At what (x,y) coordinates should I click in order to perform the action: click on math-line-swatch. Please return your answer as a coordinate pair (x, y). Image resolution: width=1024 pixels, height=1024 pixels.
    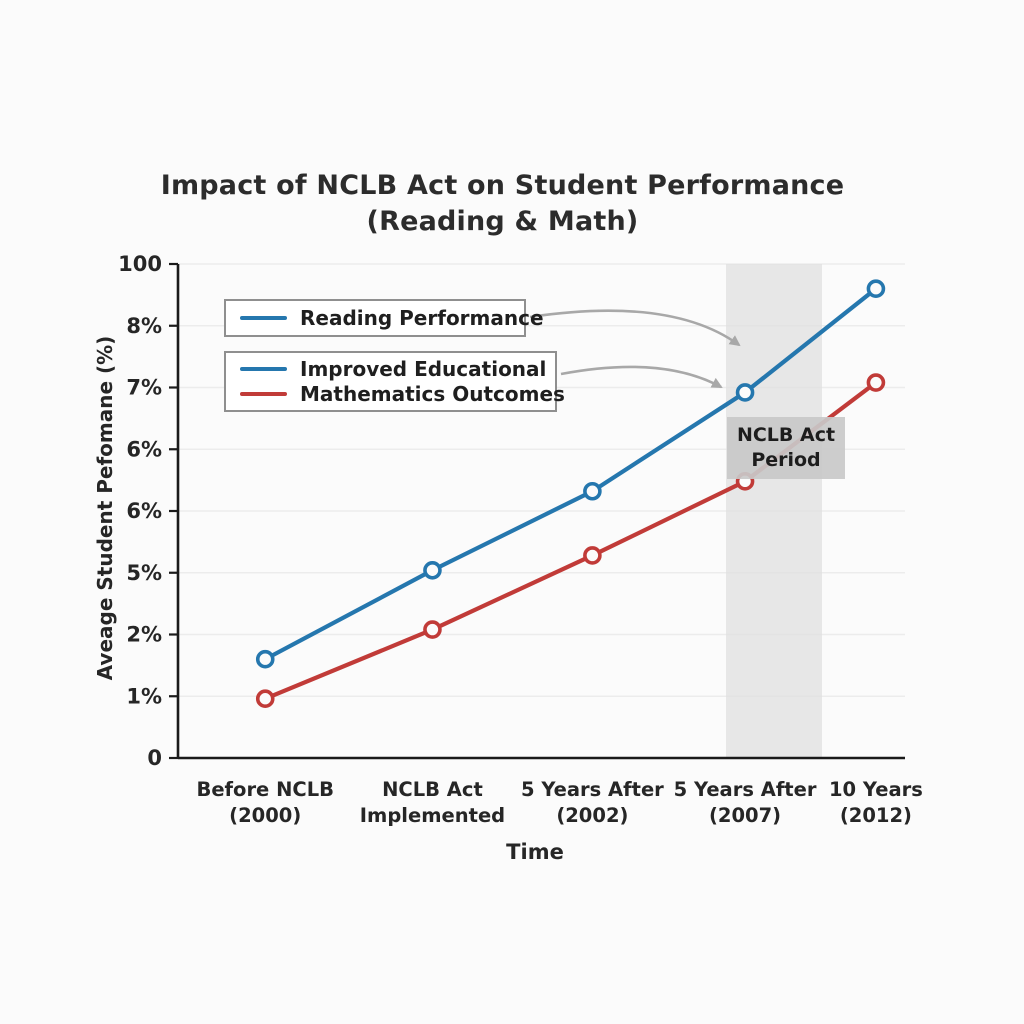
    Looking at the image, I should click on (263, 393).